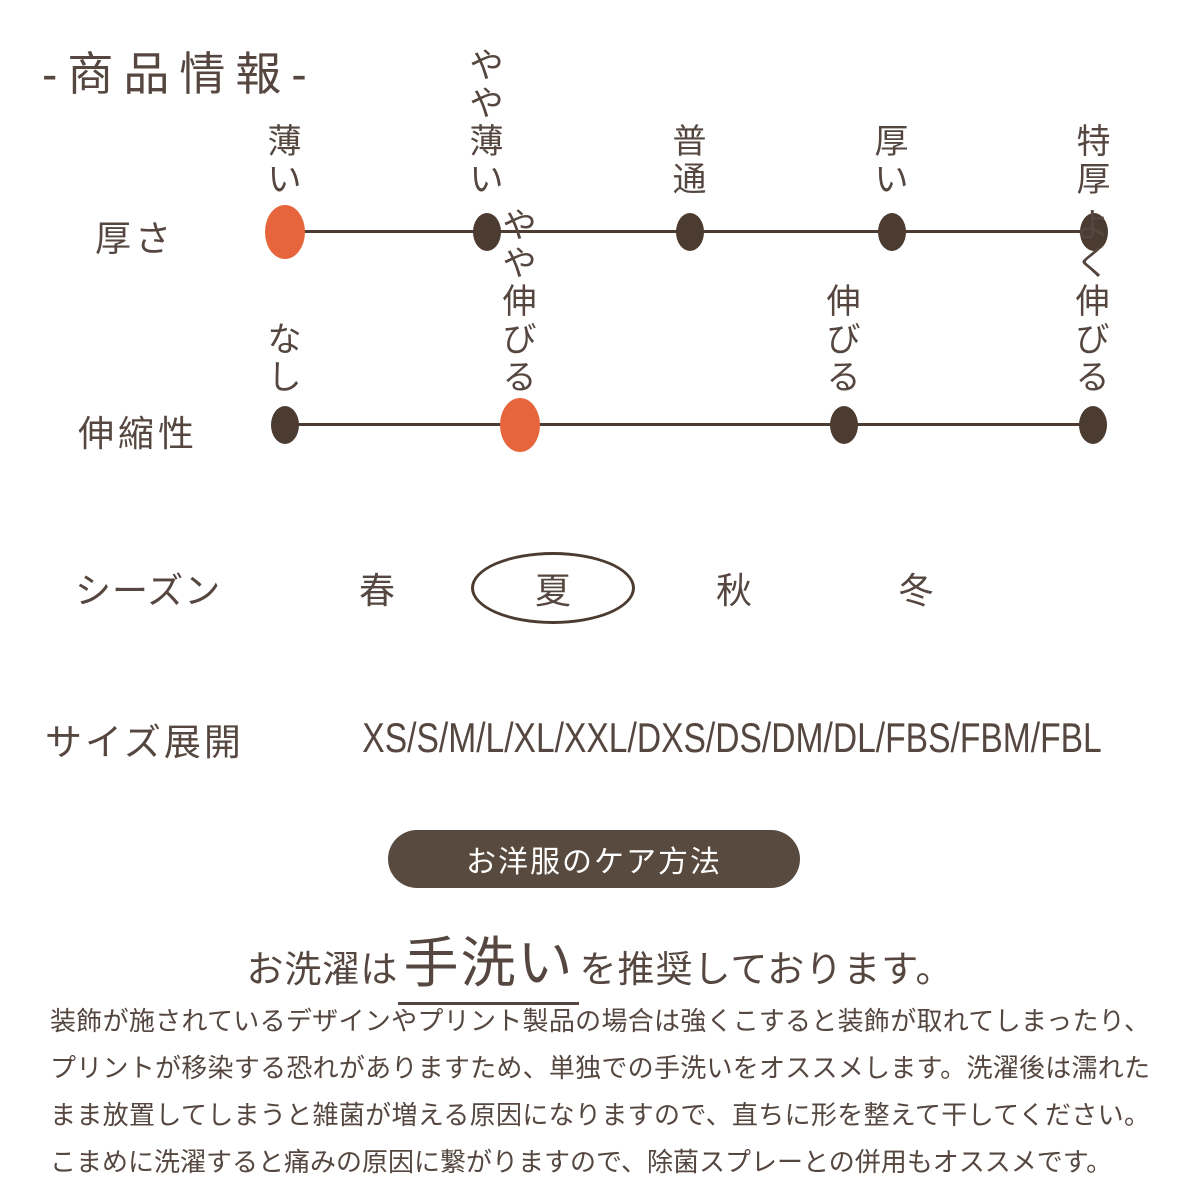  Describe the element at coordinates (285, 358) in the screenshot. I see `scale-level-label: なし` at that location.